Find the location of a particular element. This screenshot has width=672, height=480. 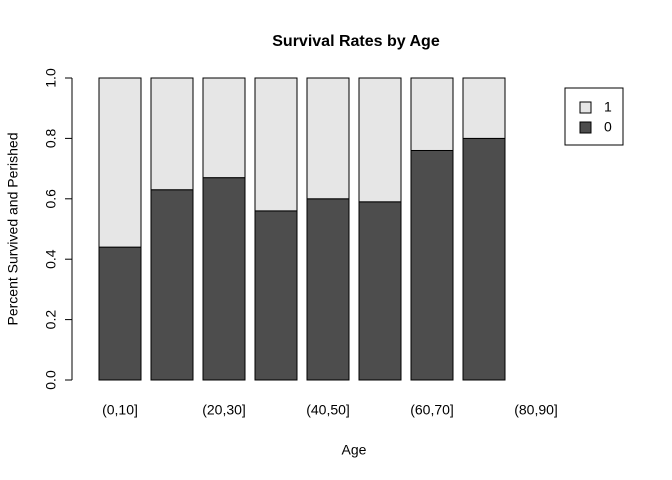

y-axis-label: Percent Survived and Perished is located at coordinates (13, 229).